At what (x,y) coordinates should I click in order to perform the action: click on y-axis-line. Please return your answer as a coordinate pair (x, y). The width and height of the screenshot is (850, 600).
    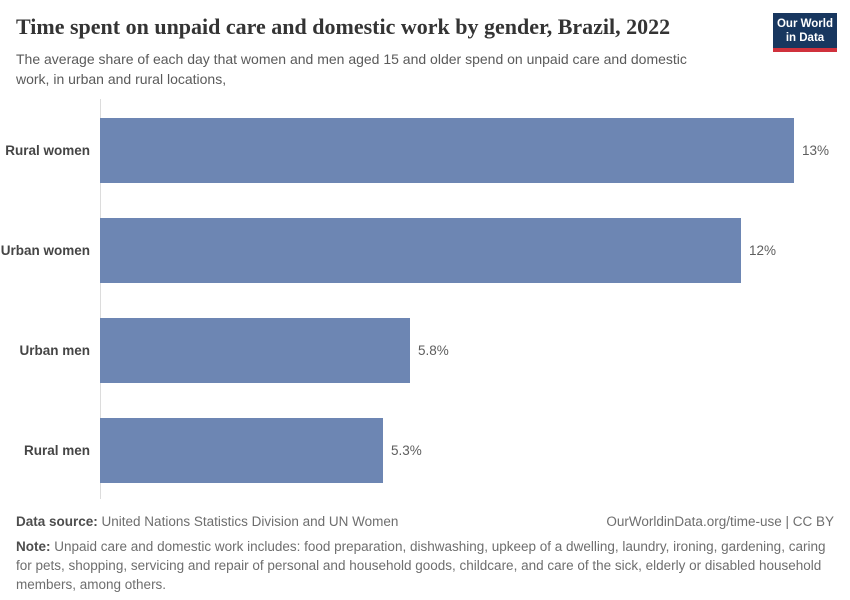
    Looking at the image, I should click on (100, 299).